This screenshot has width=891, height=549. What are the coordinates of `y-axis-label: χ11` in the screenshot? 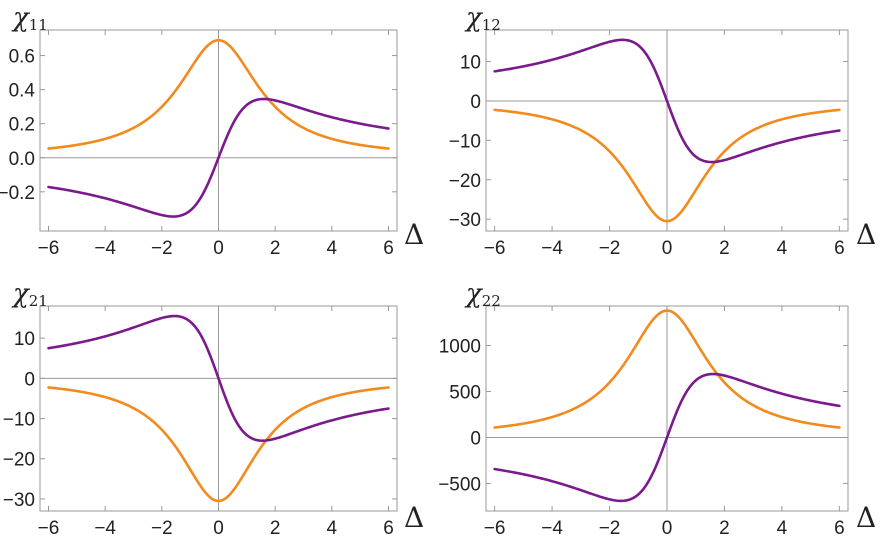 It's located at (29, 18).